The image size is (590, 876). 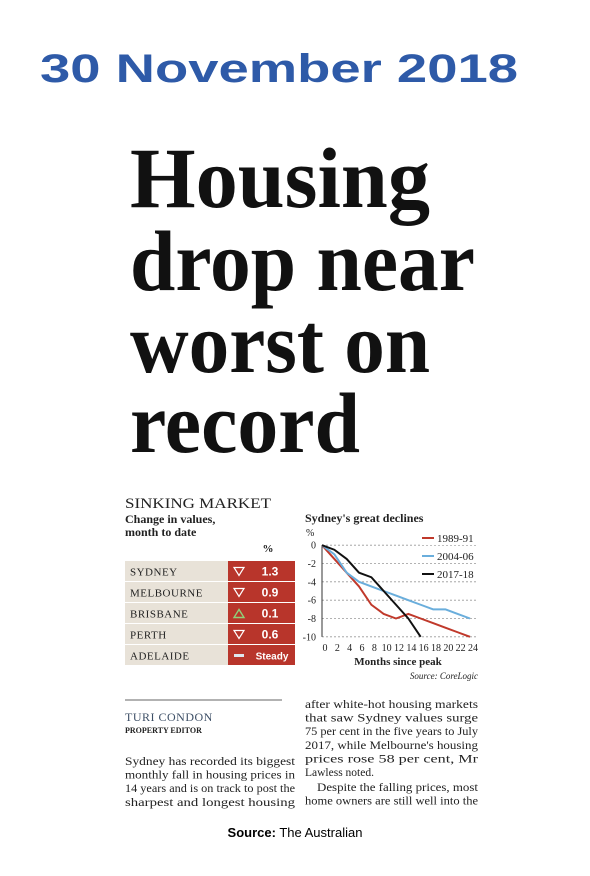 What do you see at coordinates (391, 732) in the screenshot?
I see `article-line: 75 per cent in the five years to July` at bounding box center [391, 732].